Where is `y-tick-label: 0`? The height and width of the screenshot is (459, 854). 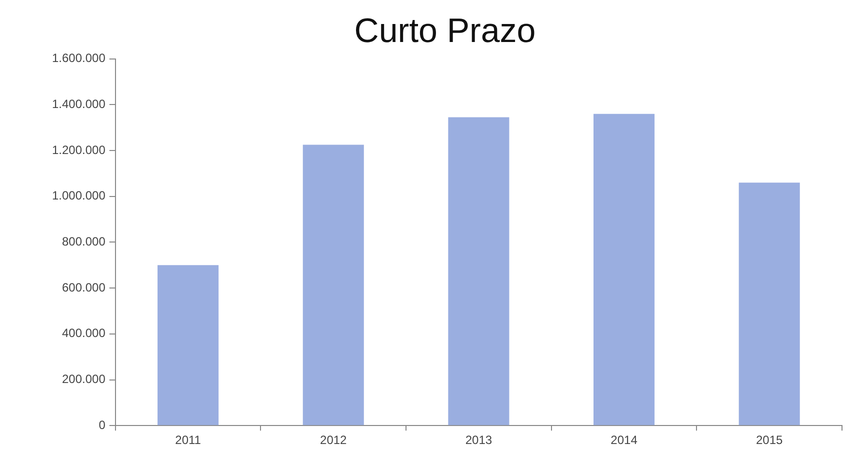 y-tick-label: 0 is located at coordinates (102, 425).